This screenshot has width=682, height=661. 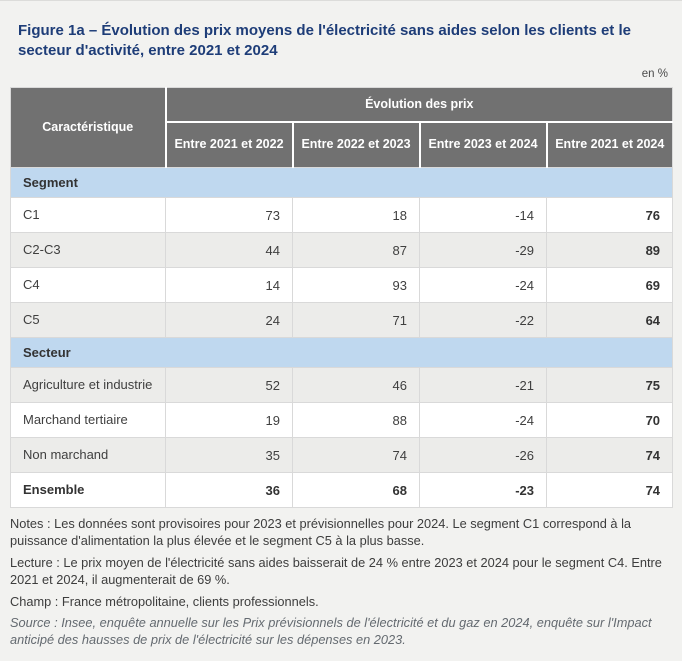 I want to click on row-label: C4, so click(x=88, y=285).